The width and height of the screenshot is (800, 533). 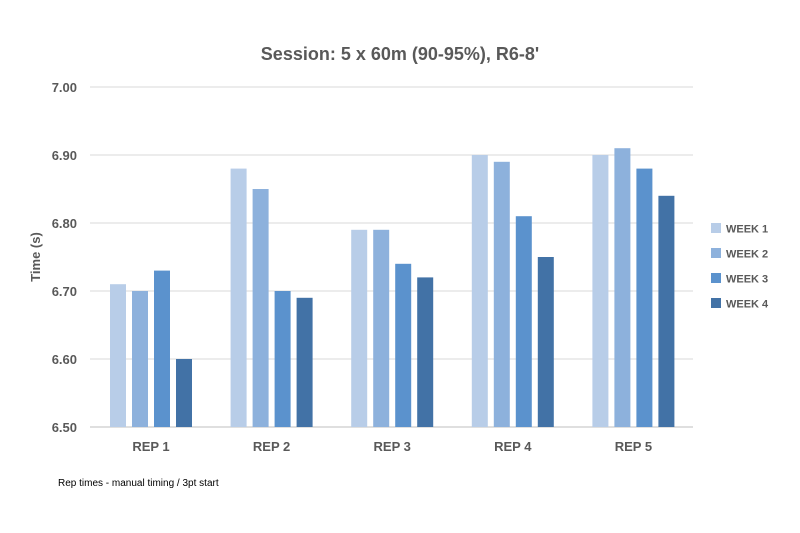 What do you see at coordinates (513, 446) in the screenshot?
I see `x-tick-label: REP 4` at bounding box center [513, 446].